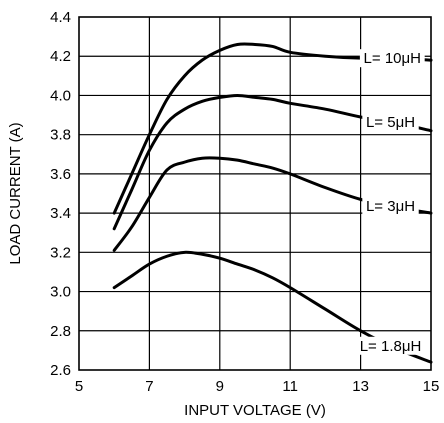 Image resolution: width=444 pixels, height=423 pixels. Describe the element at coordinates (431, 386) in the screenshot. I see `x-tick-label: 15` at that location.